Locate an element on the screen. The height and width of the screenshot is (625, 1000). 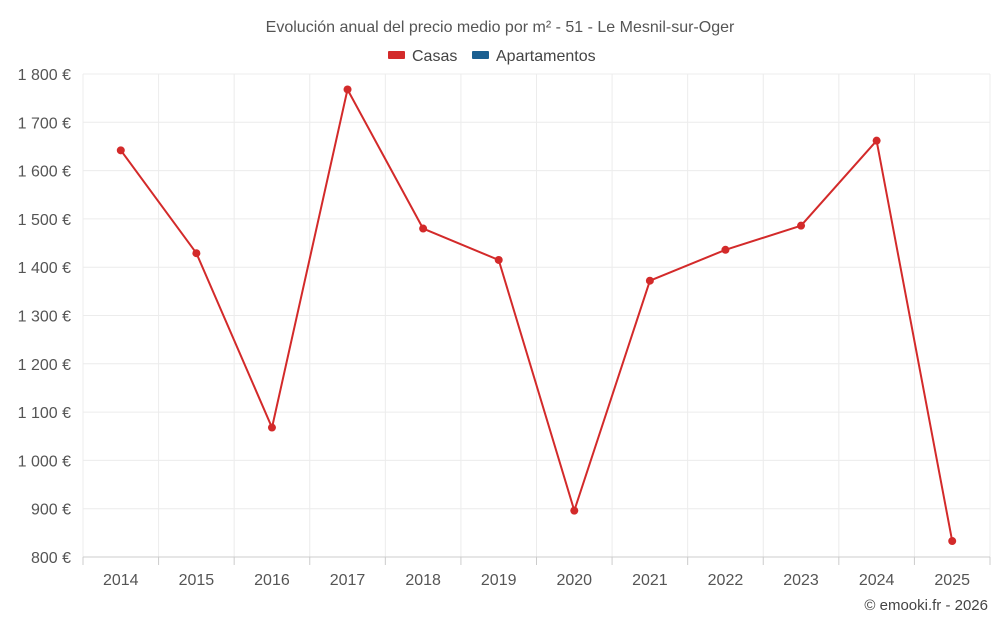
x-tick-label: 2022 is located at coordinates (726, 580).